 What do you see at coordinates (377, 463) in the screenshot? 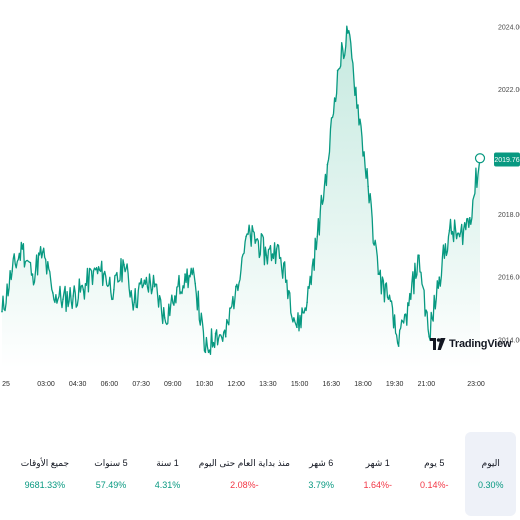
I see `period-label: 1 شهر` at bounding box center [377, 463].